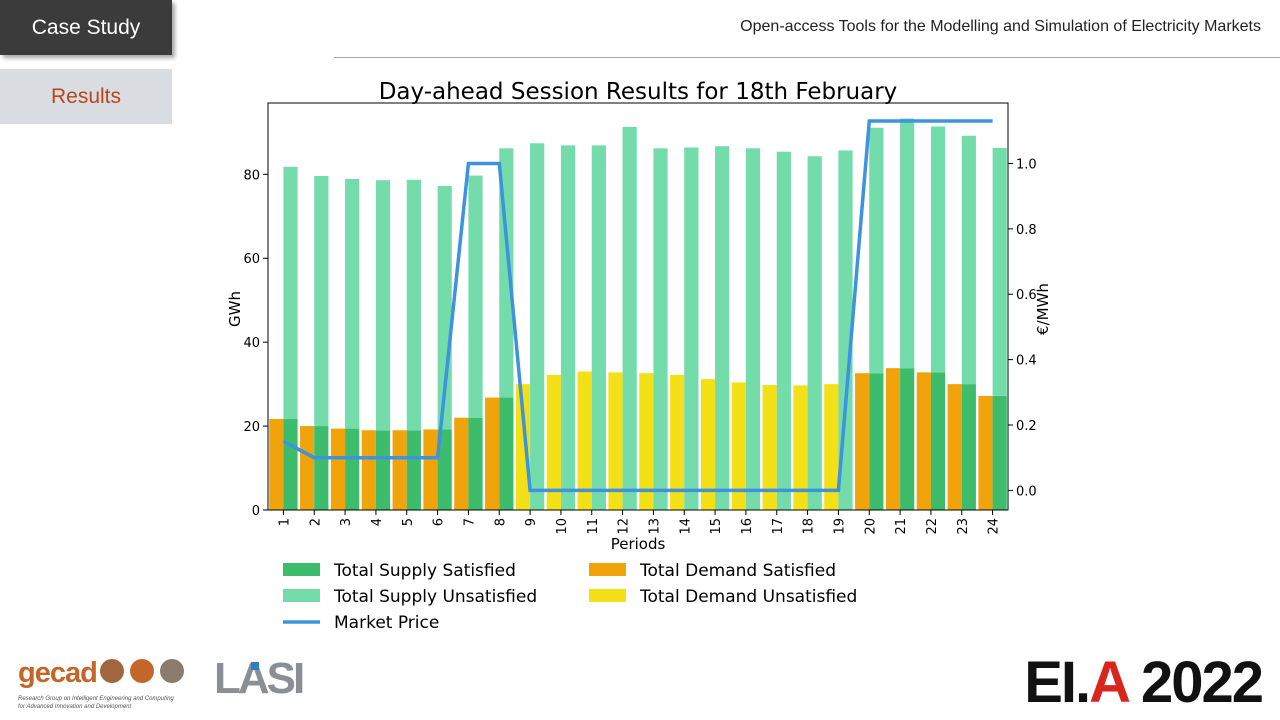 This screenshot has width=1280, height=720. What do you see at coordinates (870, 526) in the screenshot?
I see `x-tick-label-20: 20` at bounding box center [870, 526].